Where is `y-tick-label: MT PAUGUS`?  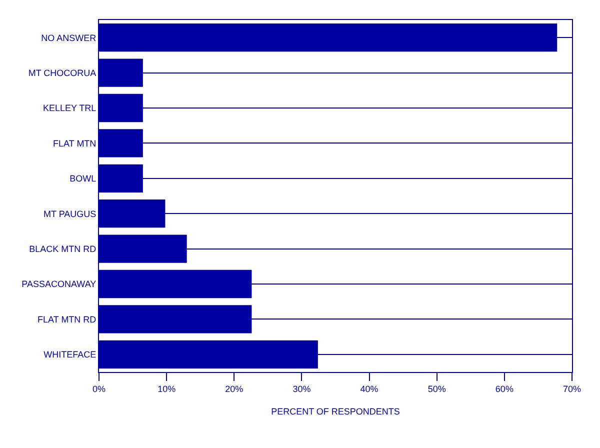
y-tick-label: MT PAUGUS is located at coordinates (70, 213).